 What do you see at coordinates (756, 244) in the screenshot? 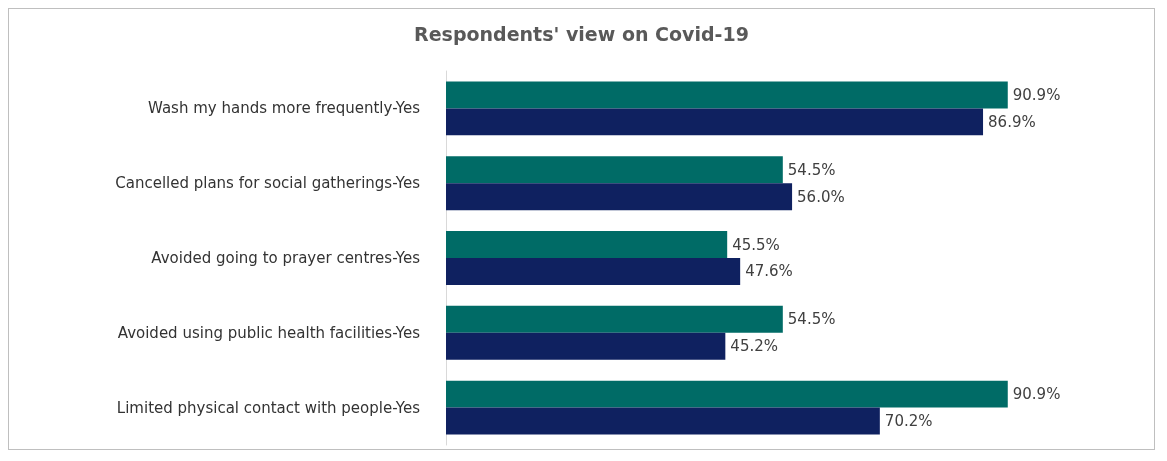
I see `data-label: 45.5%` at bounding box center [756, 244].